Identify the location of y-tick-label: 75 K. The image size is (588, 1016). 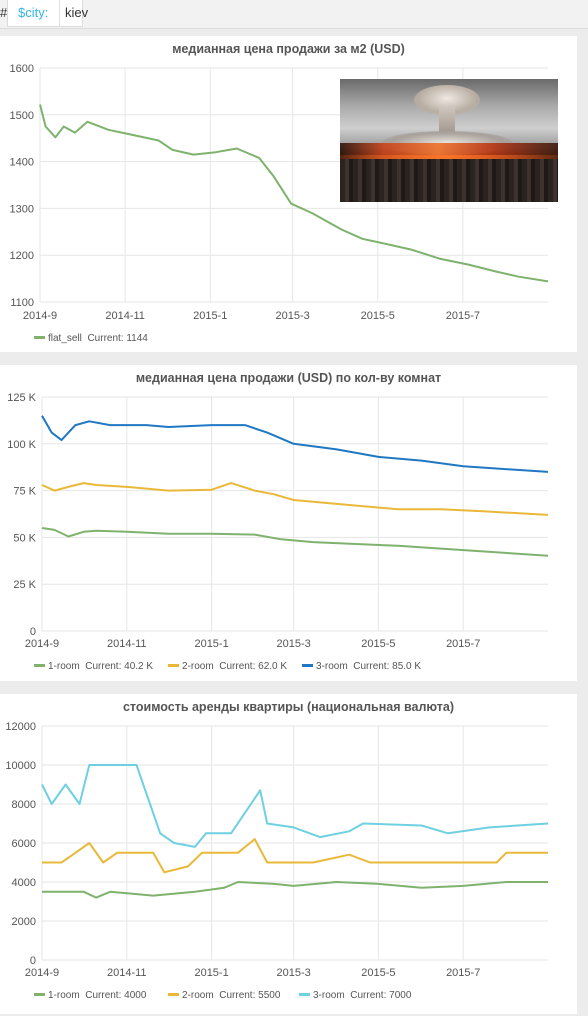
(24, 492).